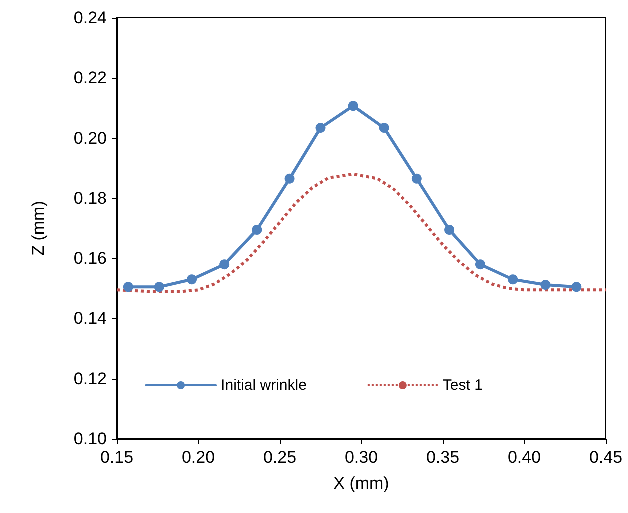 This screenshot has height=513, width=628. What do you see at coordinates (264, 385) in the screenshot?
I see `legend-label: Initial wrinkle` at bounding box center [264, 385].